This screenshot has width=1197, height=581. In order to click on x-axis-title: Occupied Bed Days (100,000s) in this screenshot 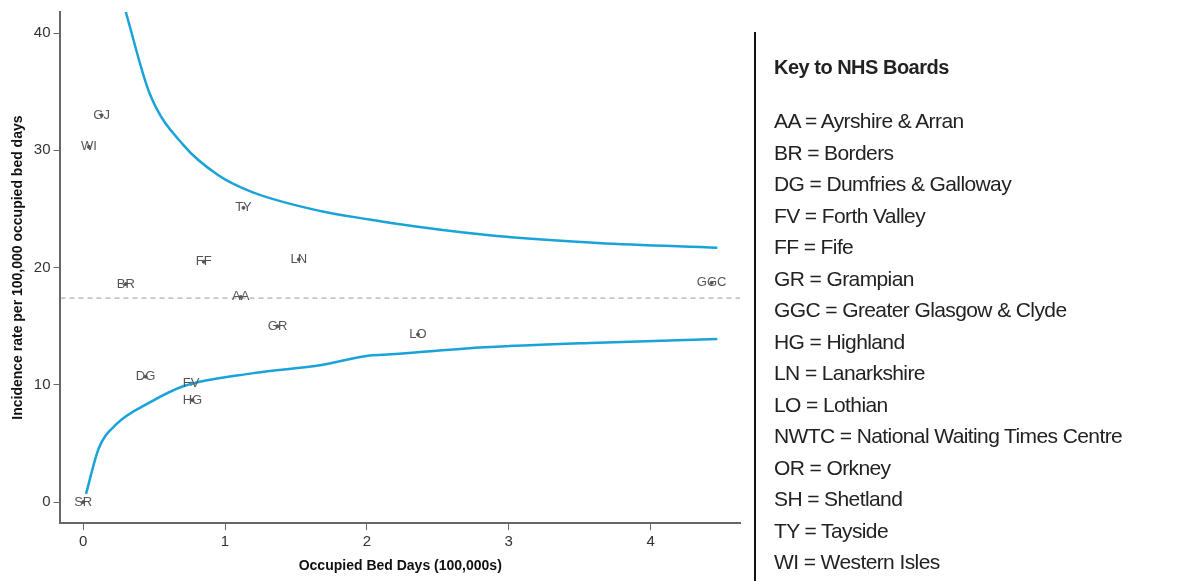, I will do `click(400, 565)`.